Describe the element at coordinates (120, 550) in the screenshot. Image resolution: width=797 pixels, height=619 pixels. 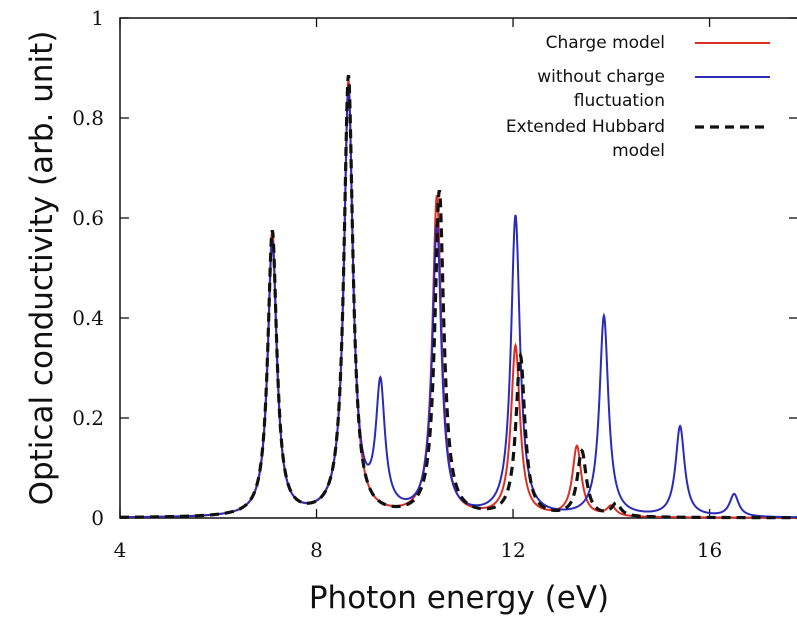
I see `x-tick-label: 4` at that location.